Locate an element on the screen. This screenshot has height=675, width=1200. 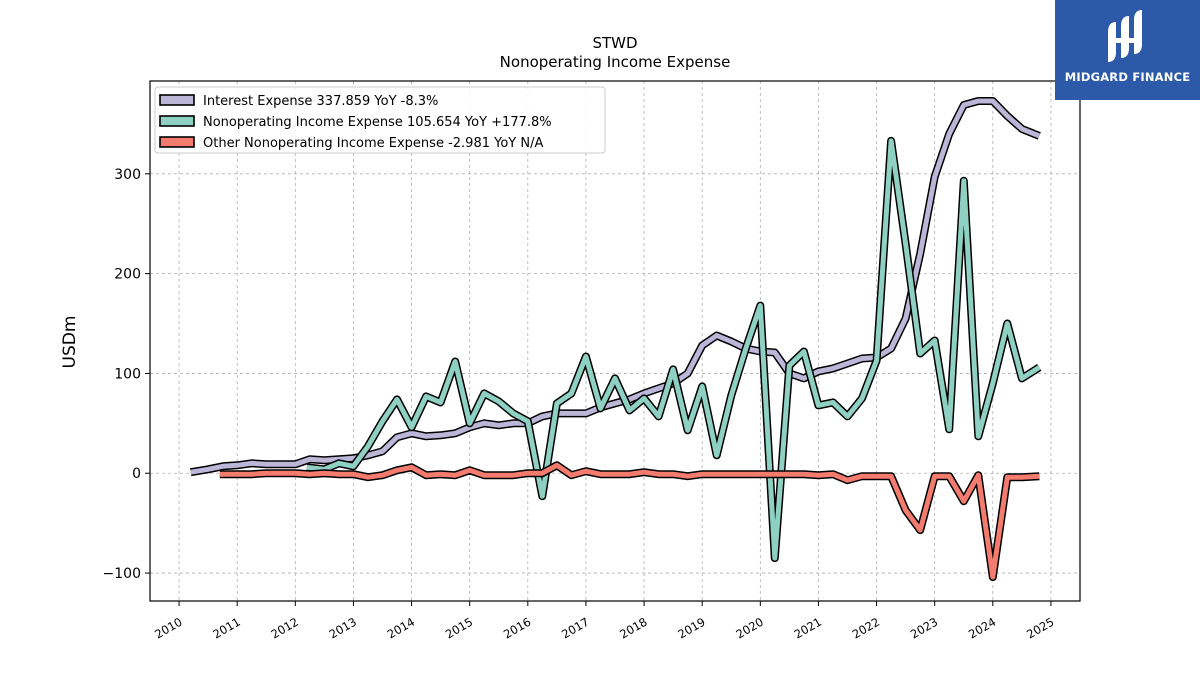
x-tick-label: 2020 is located at coordinates (750, 628).